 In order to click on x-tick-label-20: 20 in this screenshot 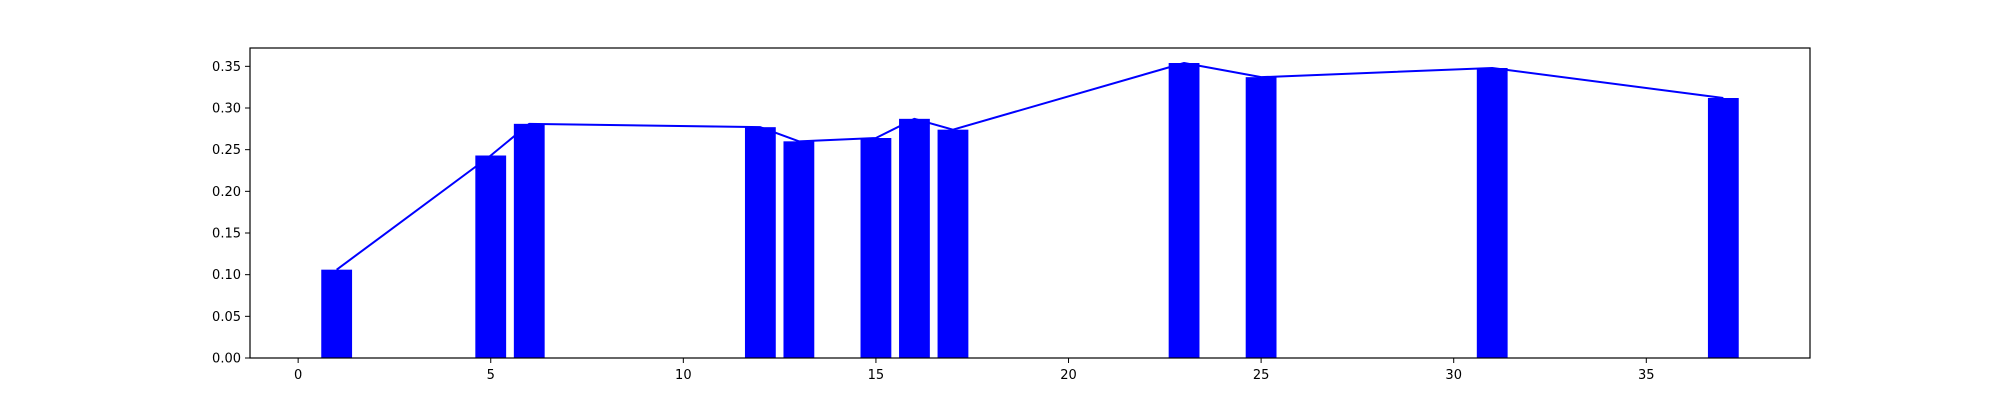, I will do `click(1068, 375)`.